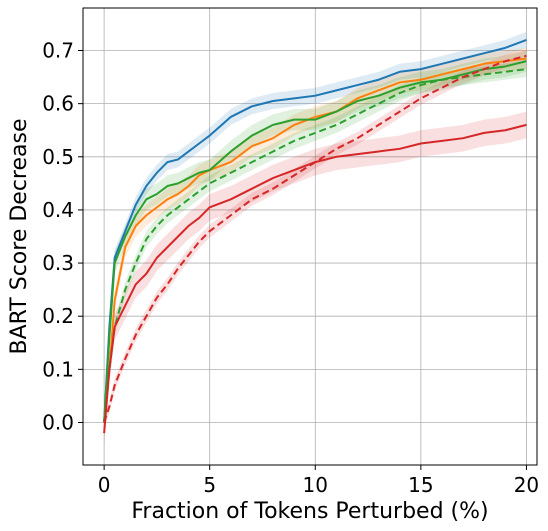 The width and height of the screenshot is (548, 531). I want to click on x-axis-label: Fraction of Tokens Perturbed (%), so click(309, 511).